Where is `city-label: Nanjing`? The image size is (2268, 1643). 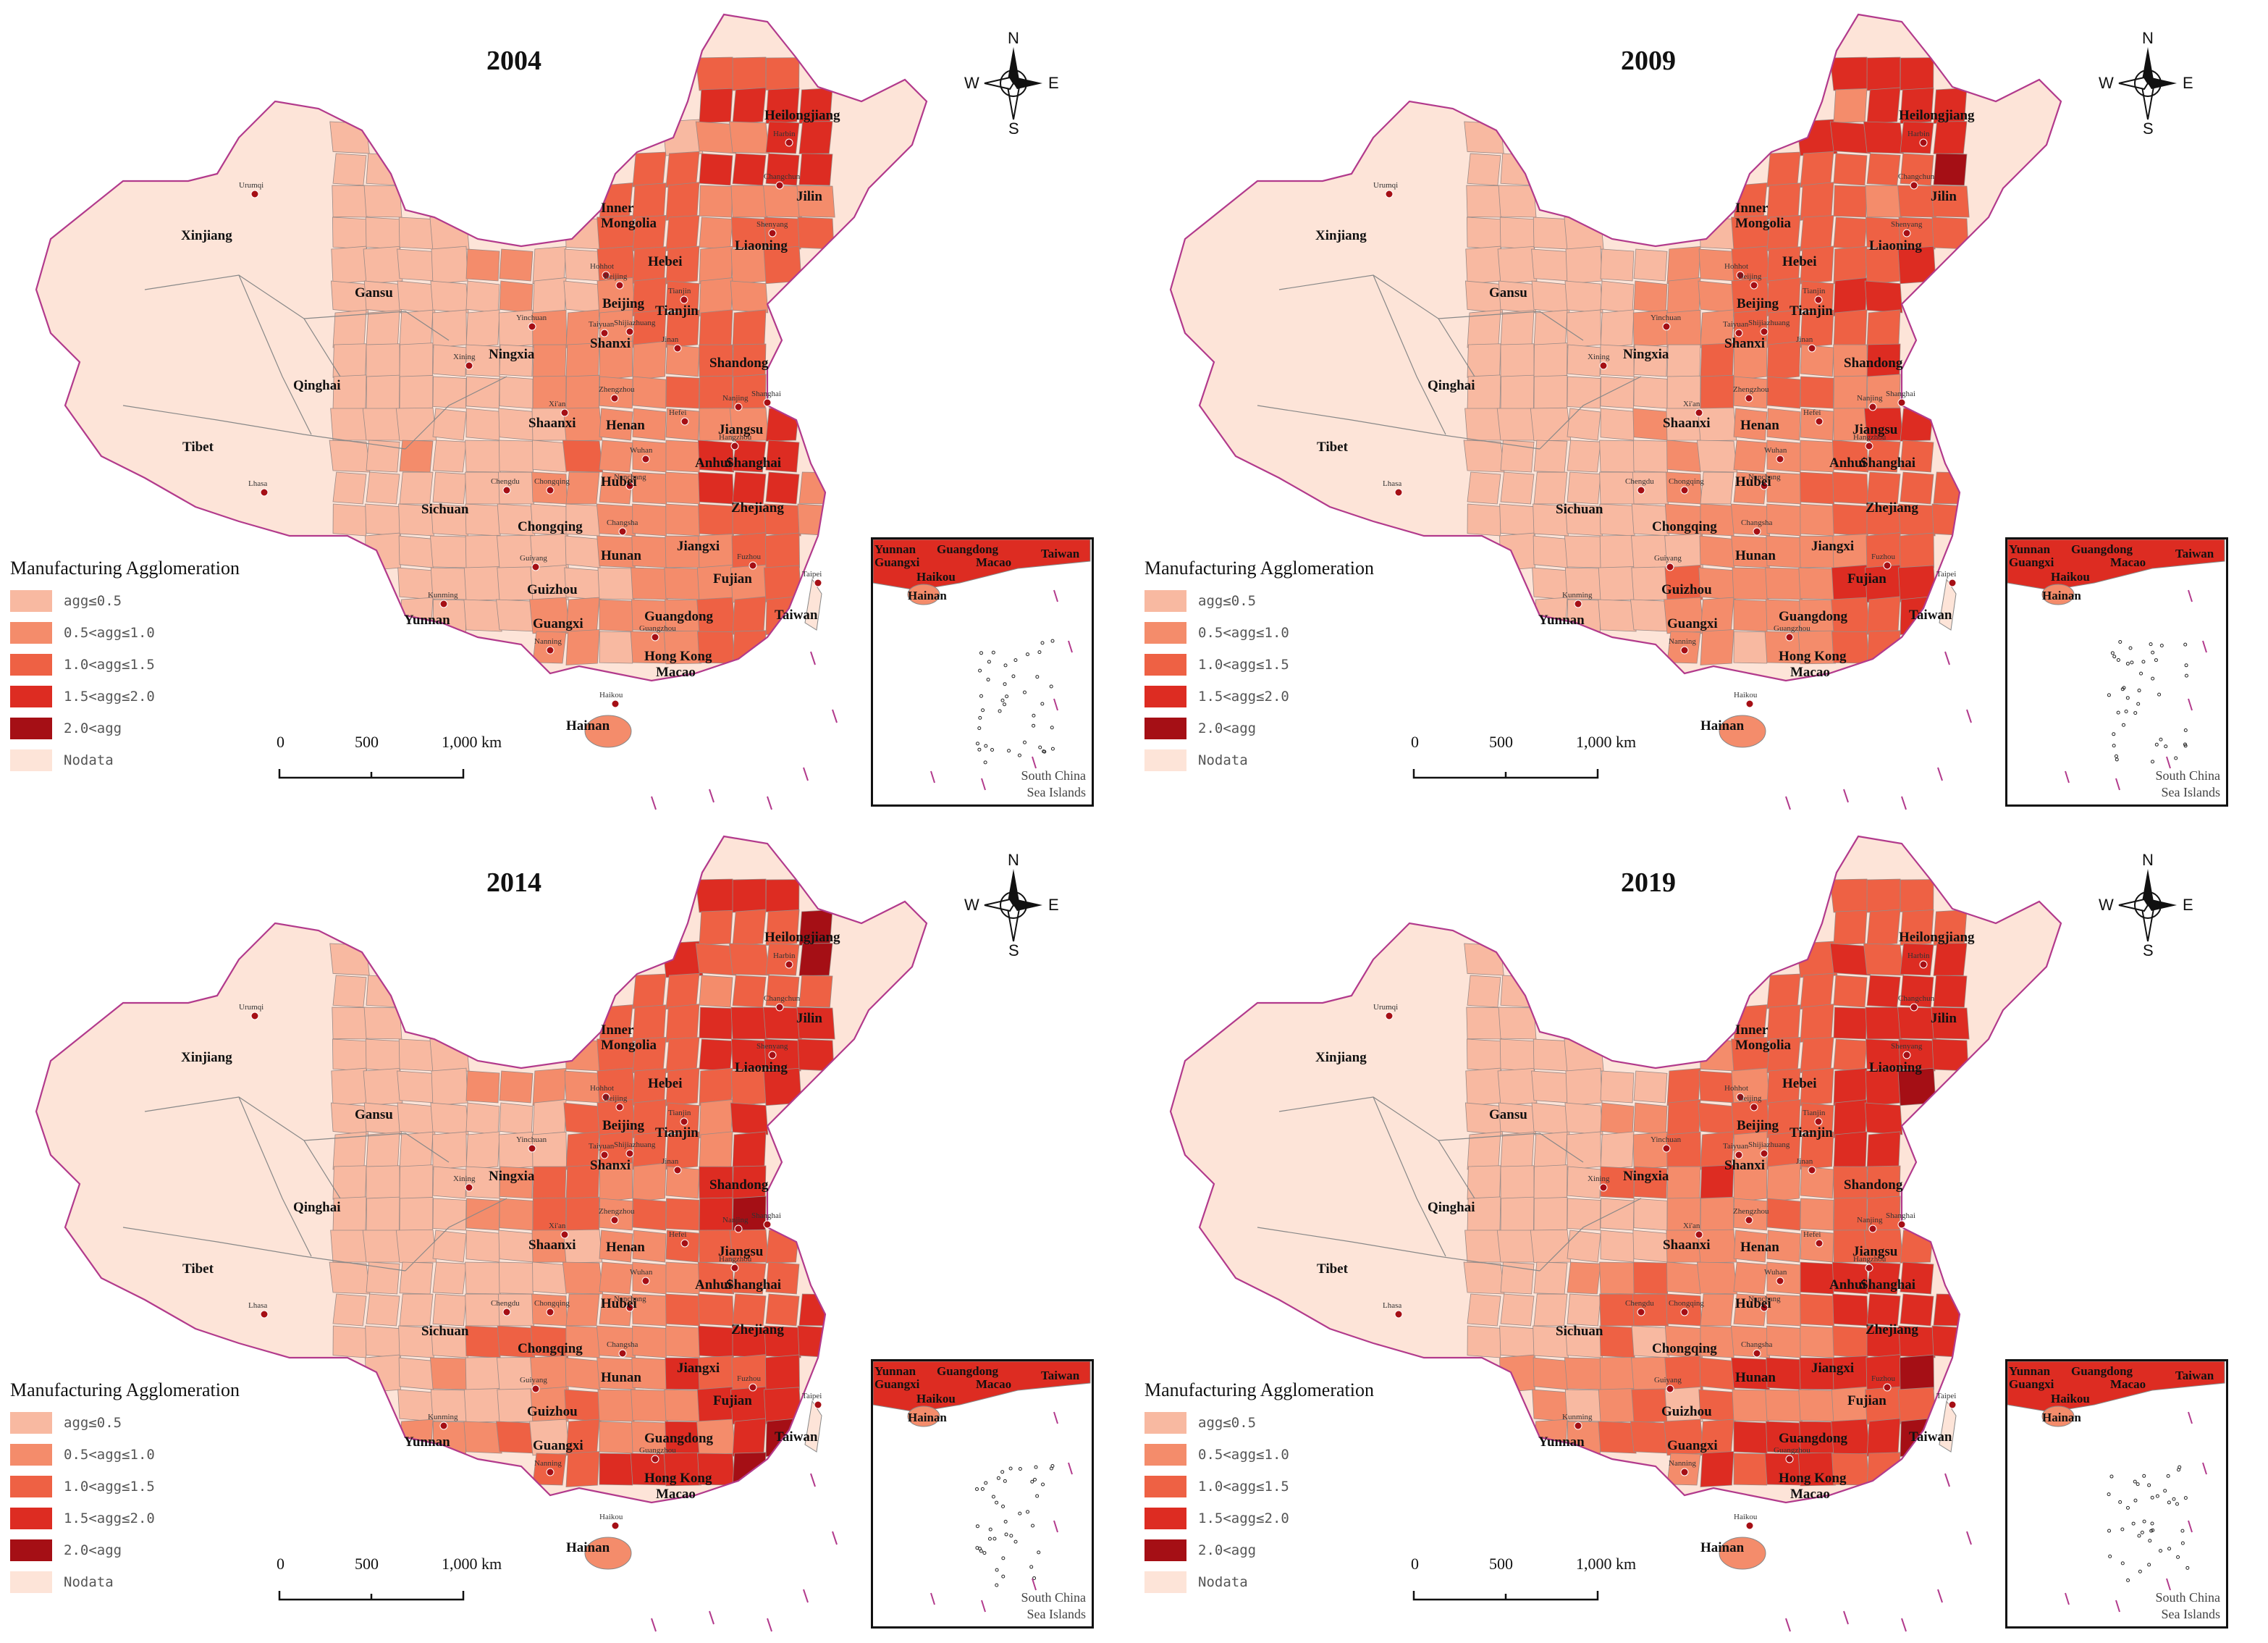
city-label: Nanjing is located at coordinates (1870, 398).